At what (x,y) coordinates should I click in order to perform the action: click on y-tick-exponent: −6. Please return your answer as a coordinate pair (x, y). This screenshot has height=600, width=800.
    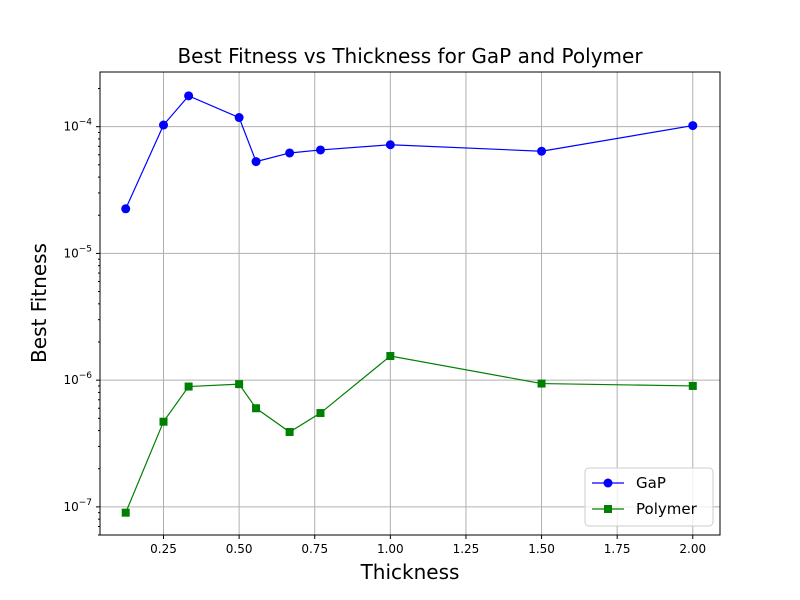
    Looking at the image, I should click on (86, 376).